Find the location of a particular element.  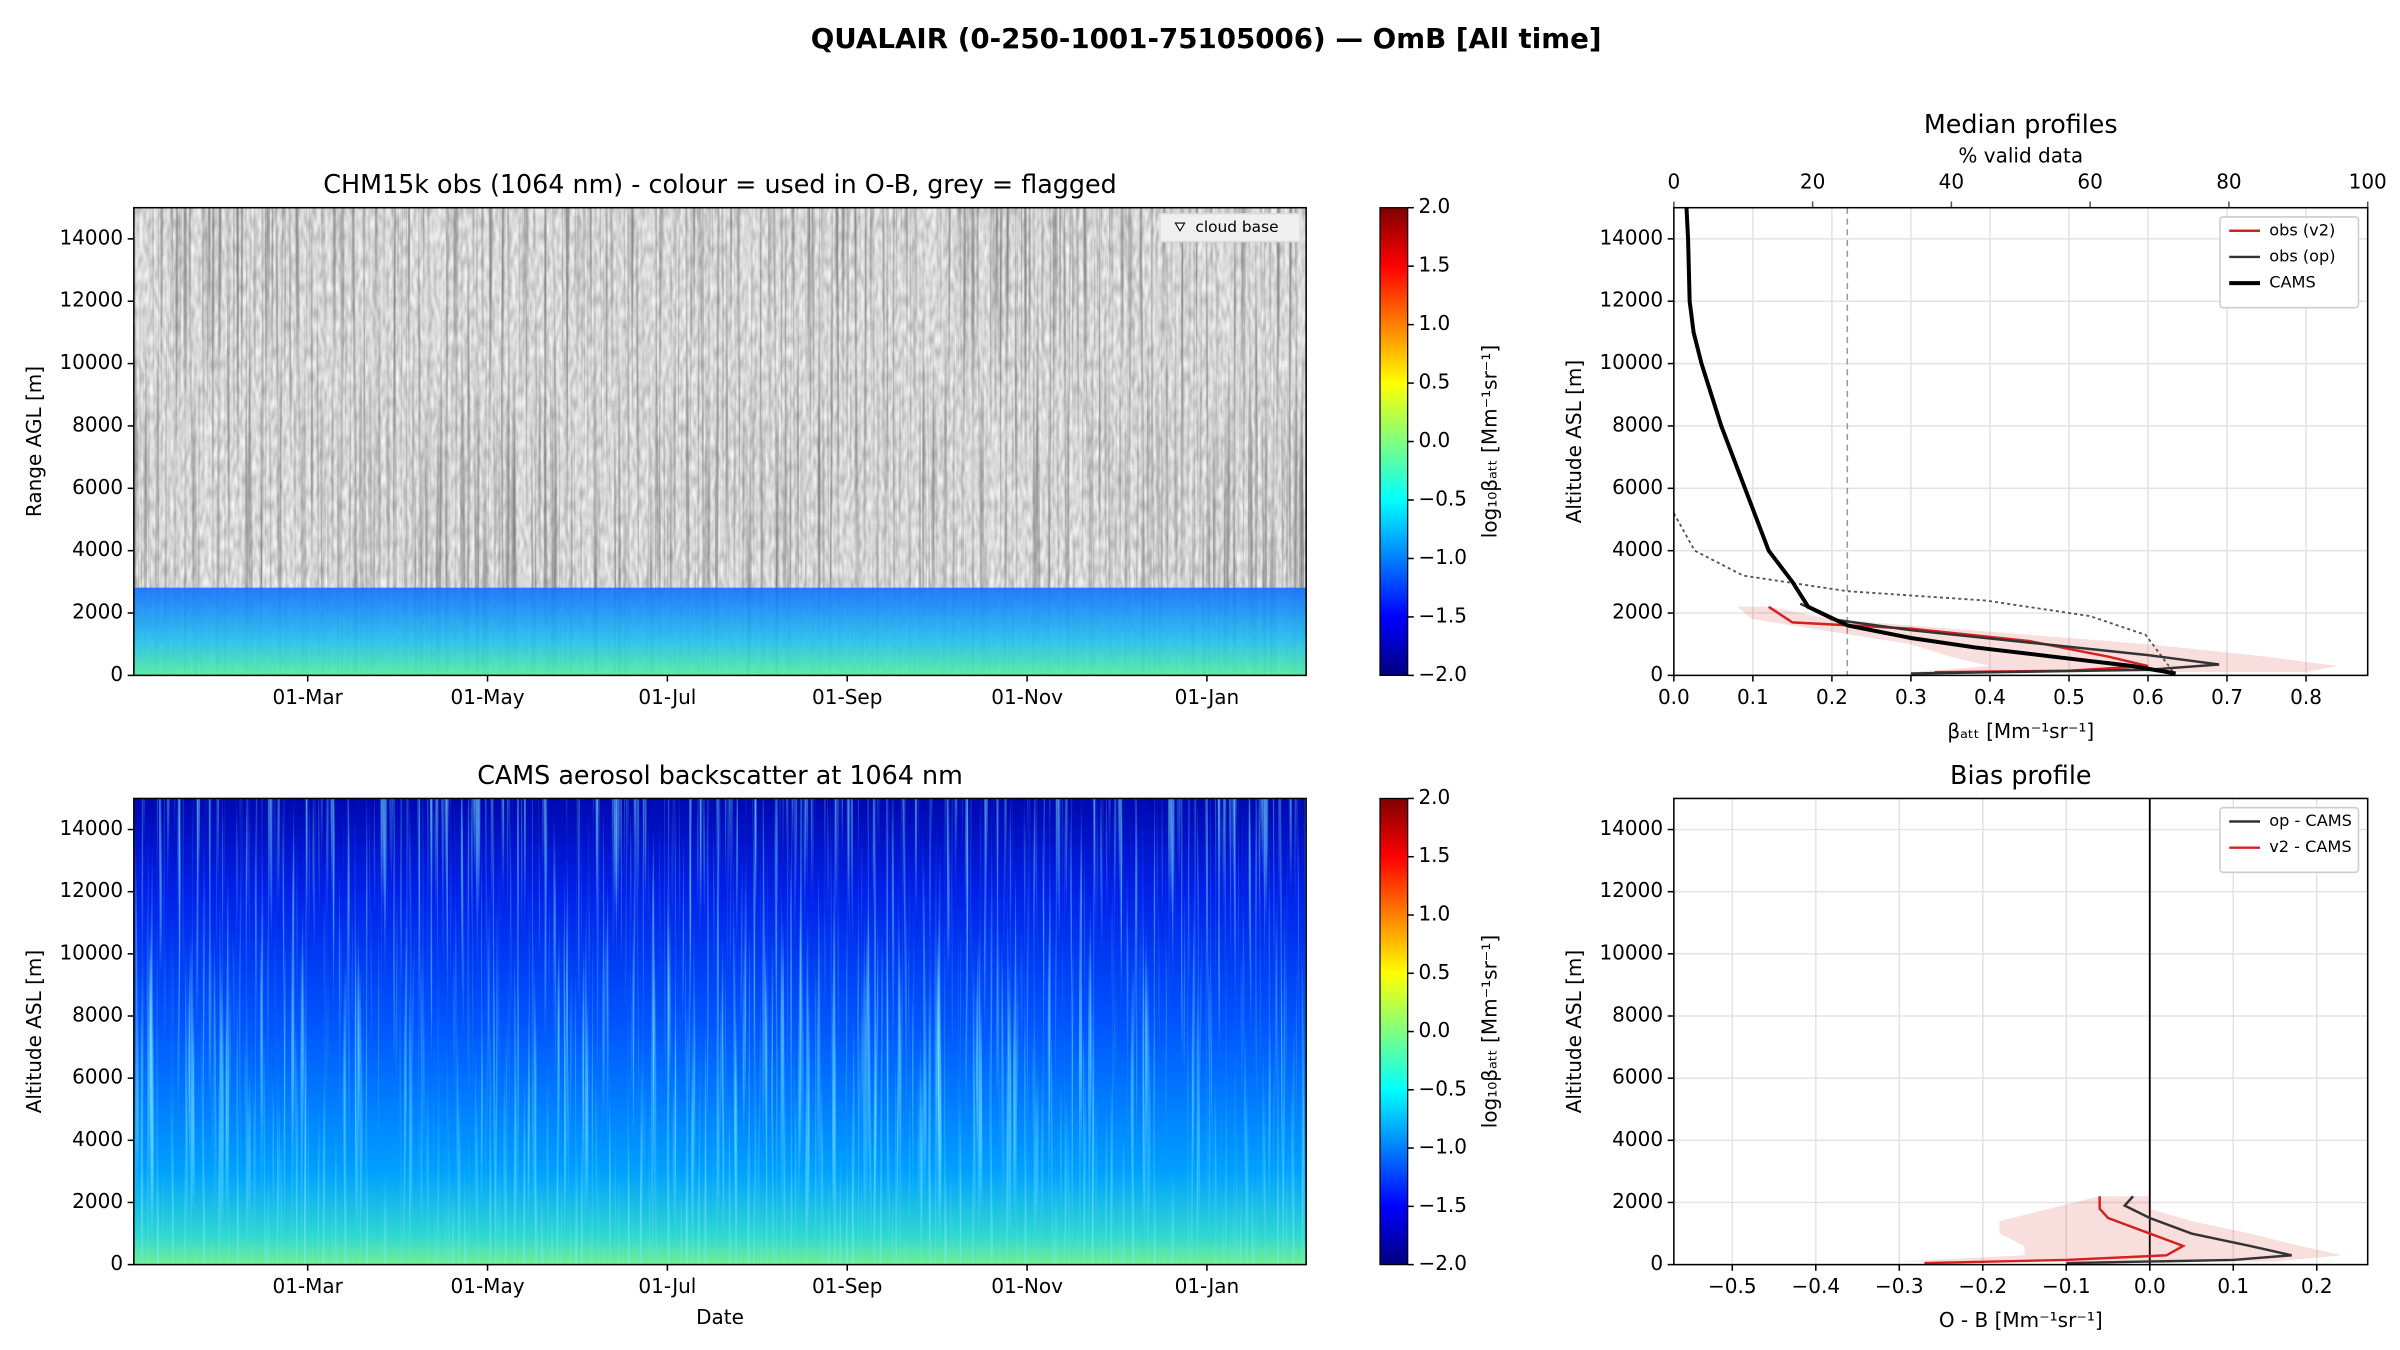

x2-tick-label: 40 is located at coordinates (1951, 182).